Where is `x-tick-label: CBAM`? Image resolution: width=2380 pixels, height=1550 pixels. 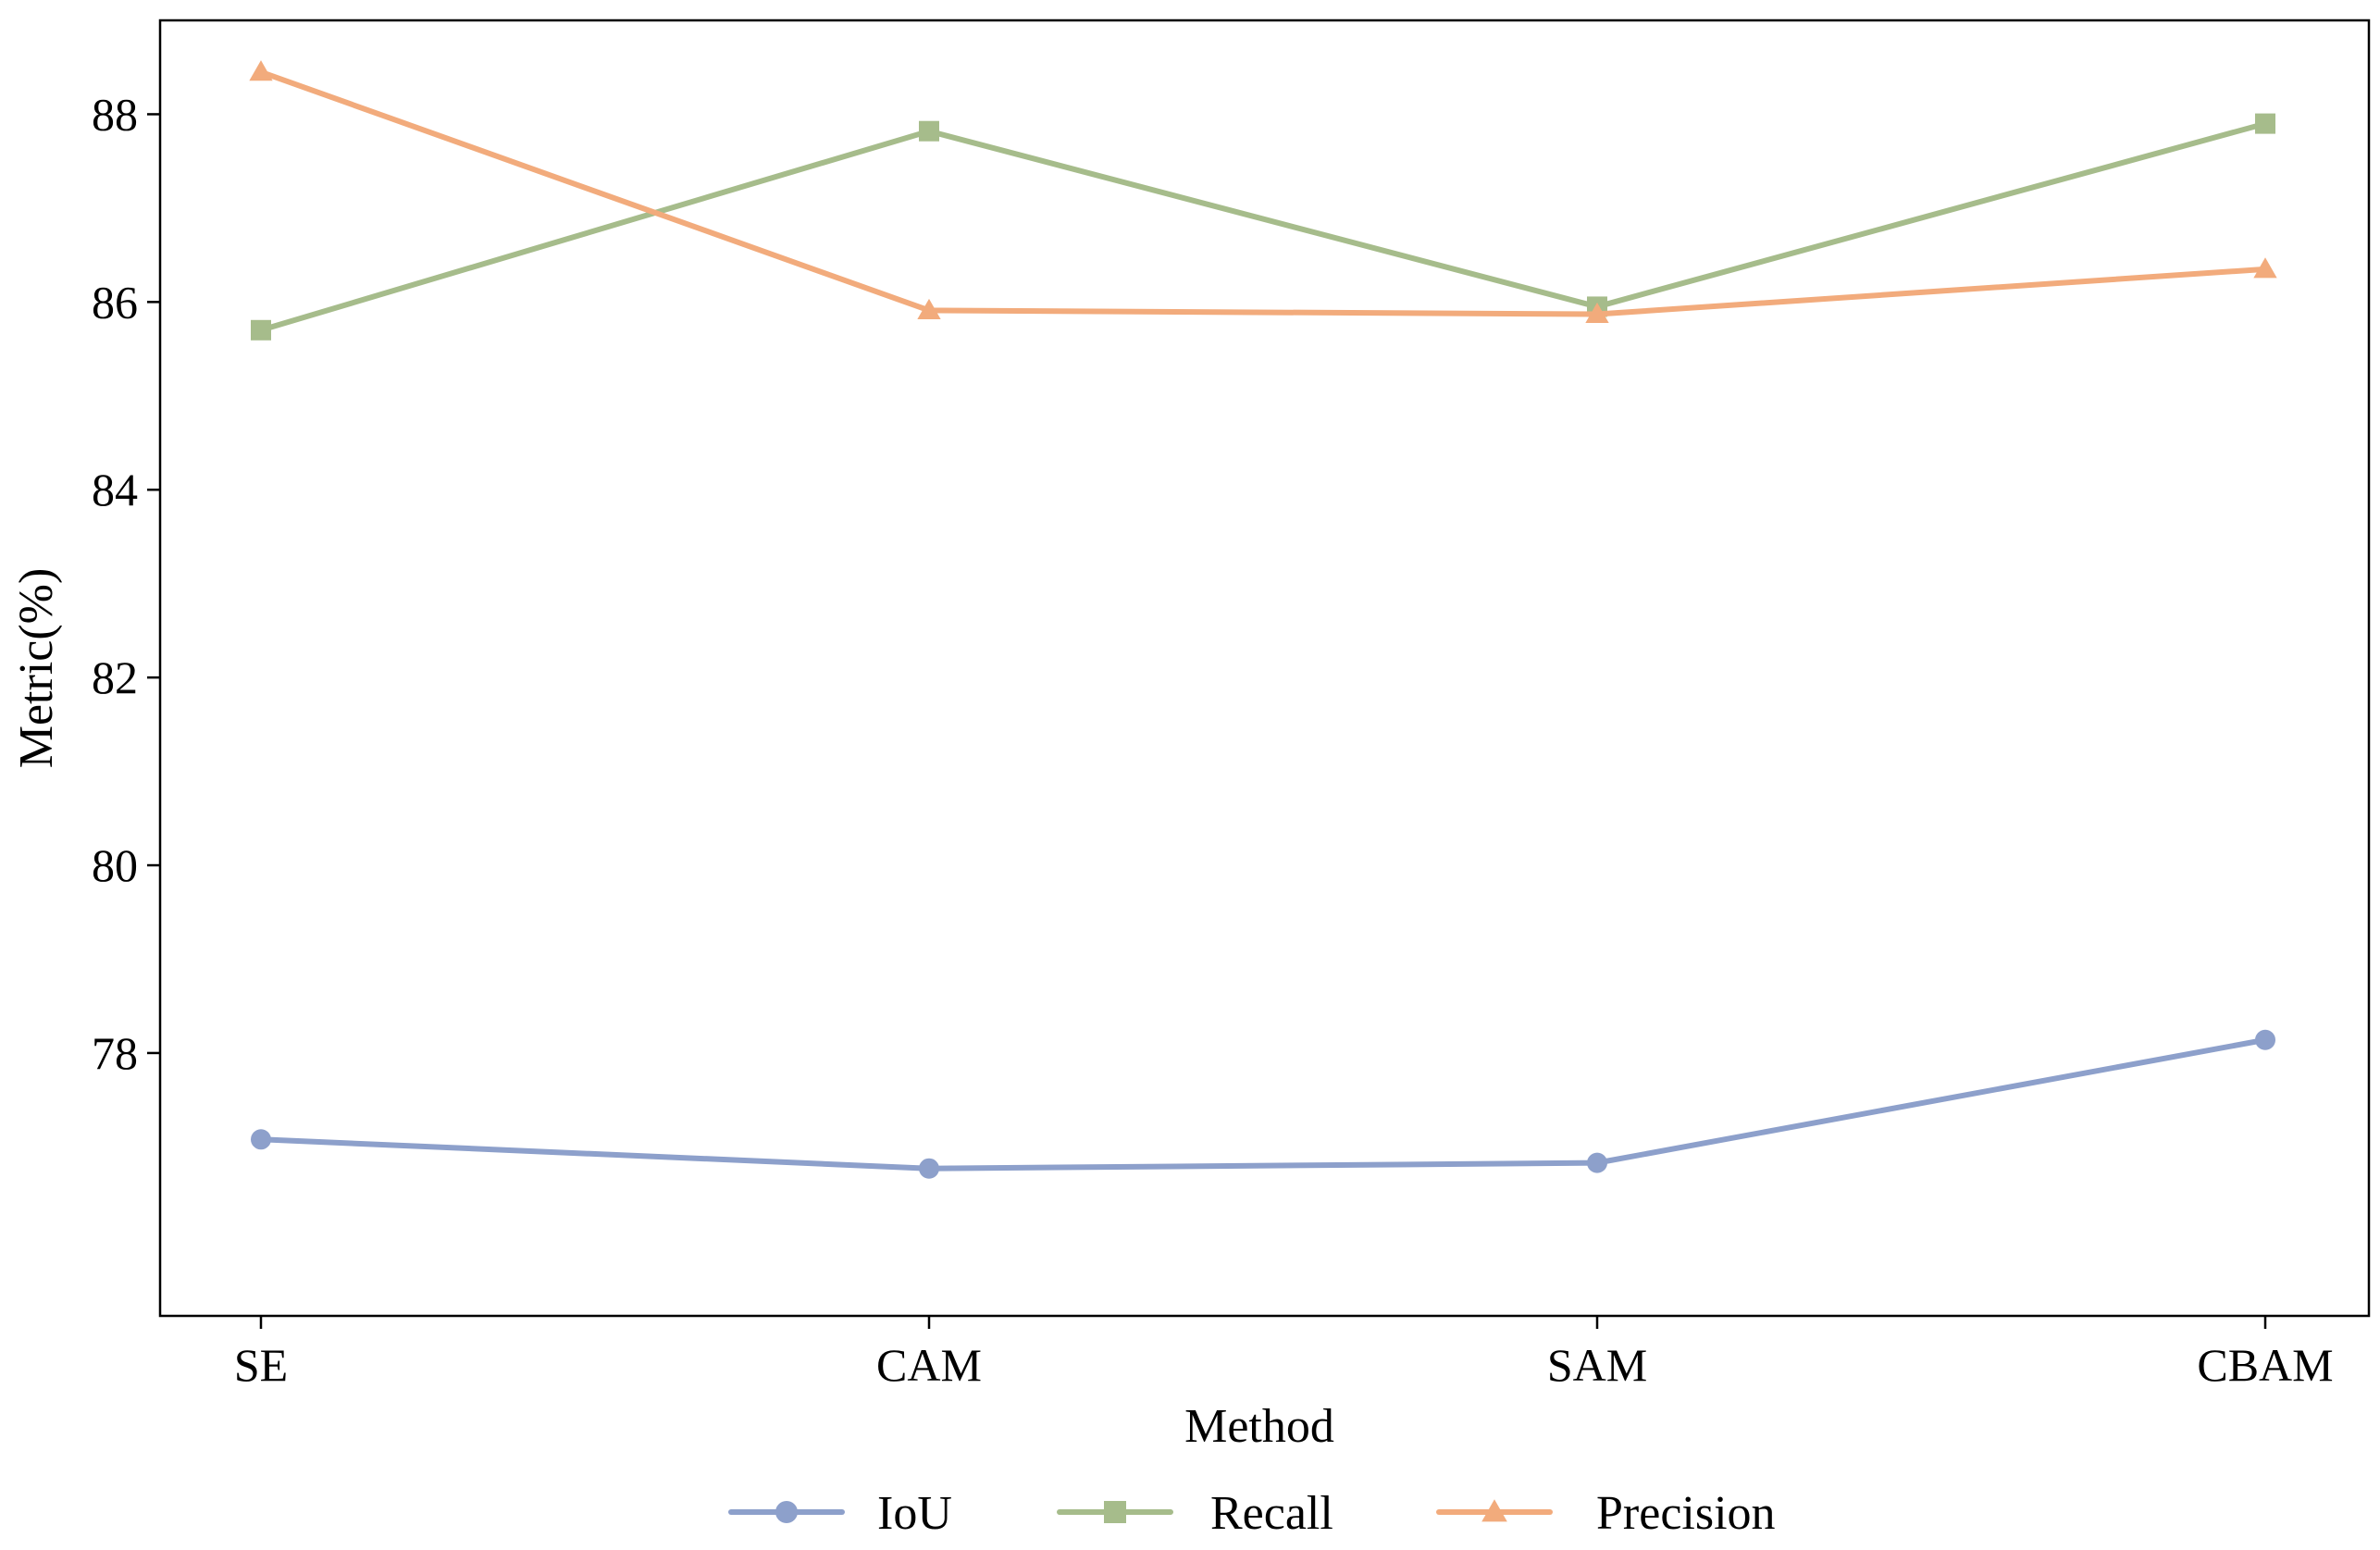 x-tick-label: CBAM is located at coordinates (2265, 1365).